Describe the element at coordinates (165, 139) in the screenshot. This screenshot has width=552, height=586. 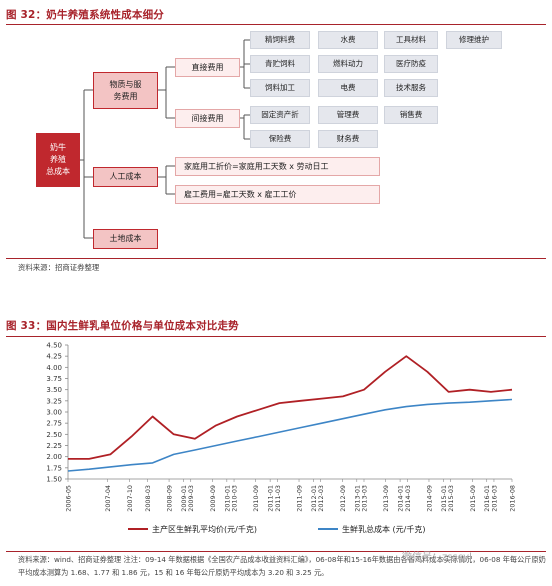
I see `tree-connector-lines` at that location.